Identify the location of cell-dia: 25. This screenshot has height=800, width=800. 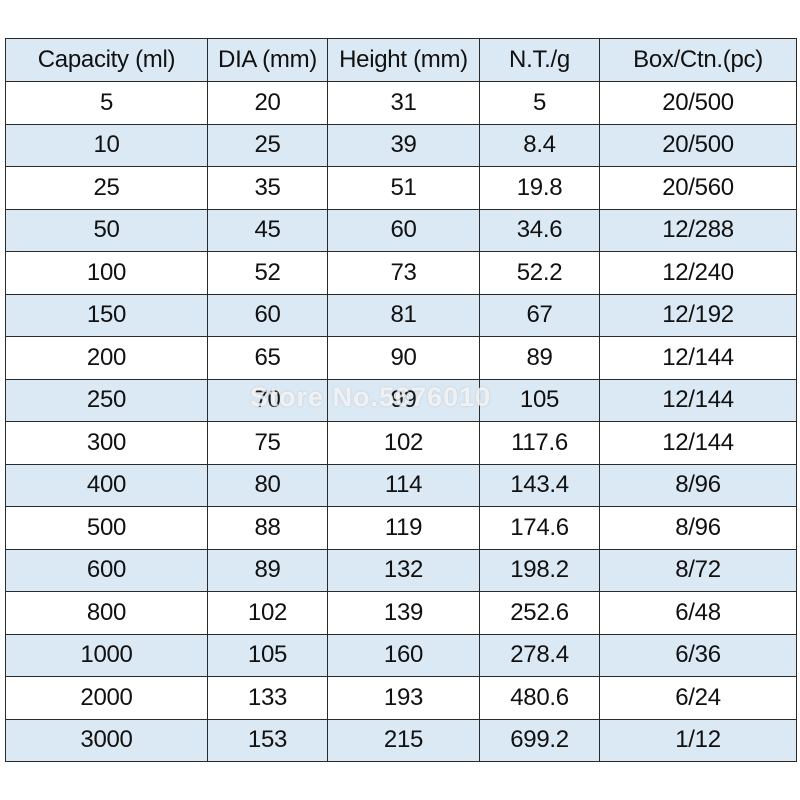
(267, 145).